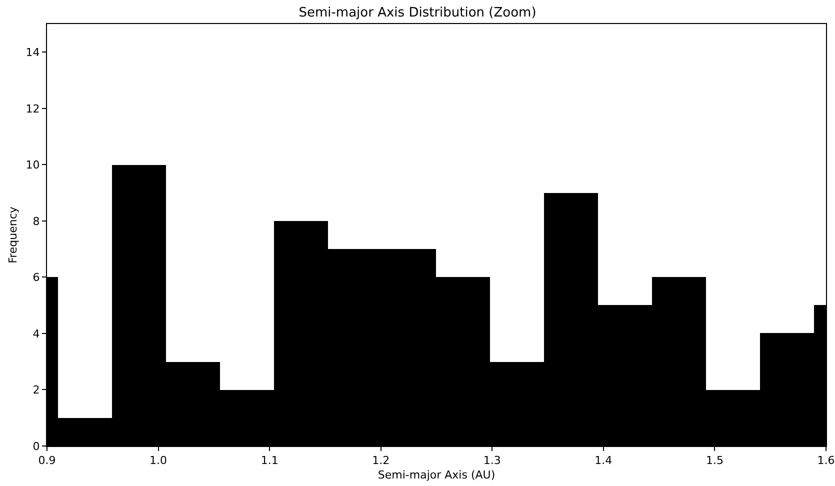 The width and height of the screenshot is (835, 486). What do you see at coordinates (33, 109) in the screenshot?
I see `y-tick-label: 12` at bounding box center [33, 109].